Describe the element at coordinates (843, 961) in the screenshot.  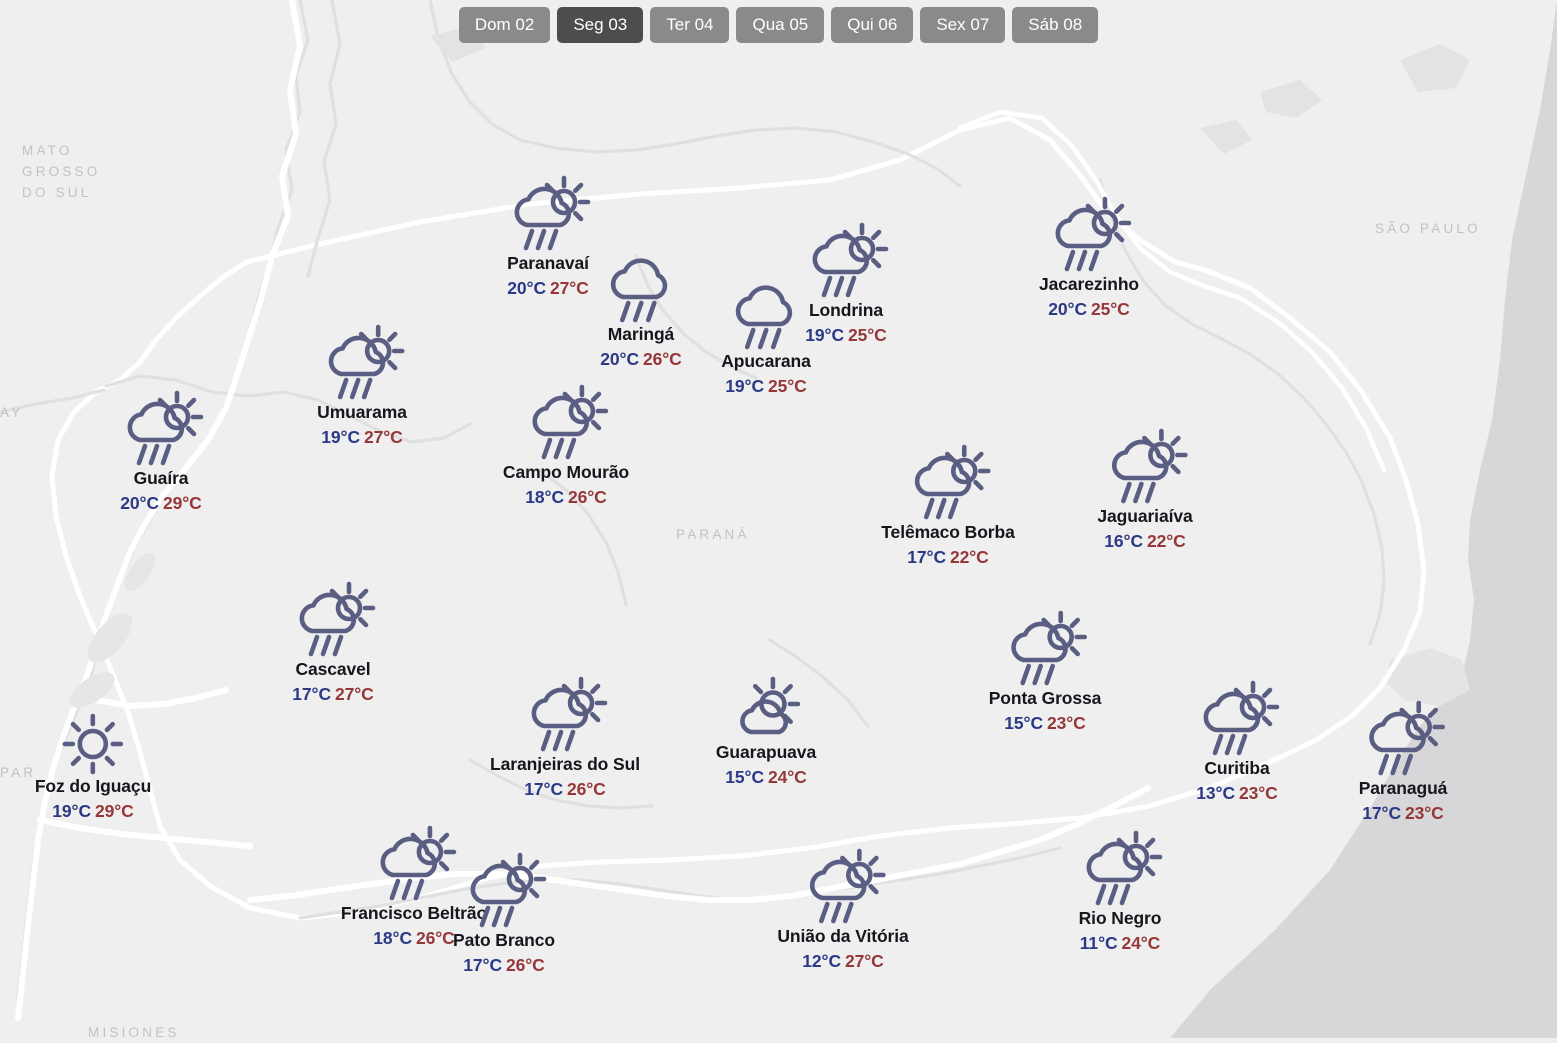
I see `city-temperatures: 12°C 27°C` at that location.